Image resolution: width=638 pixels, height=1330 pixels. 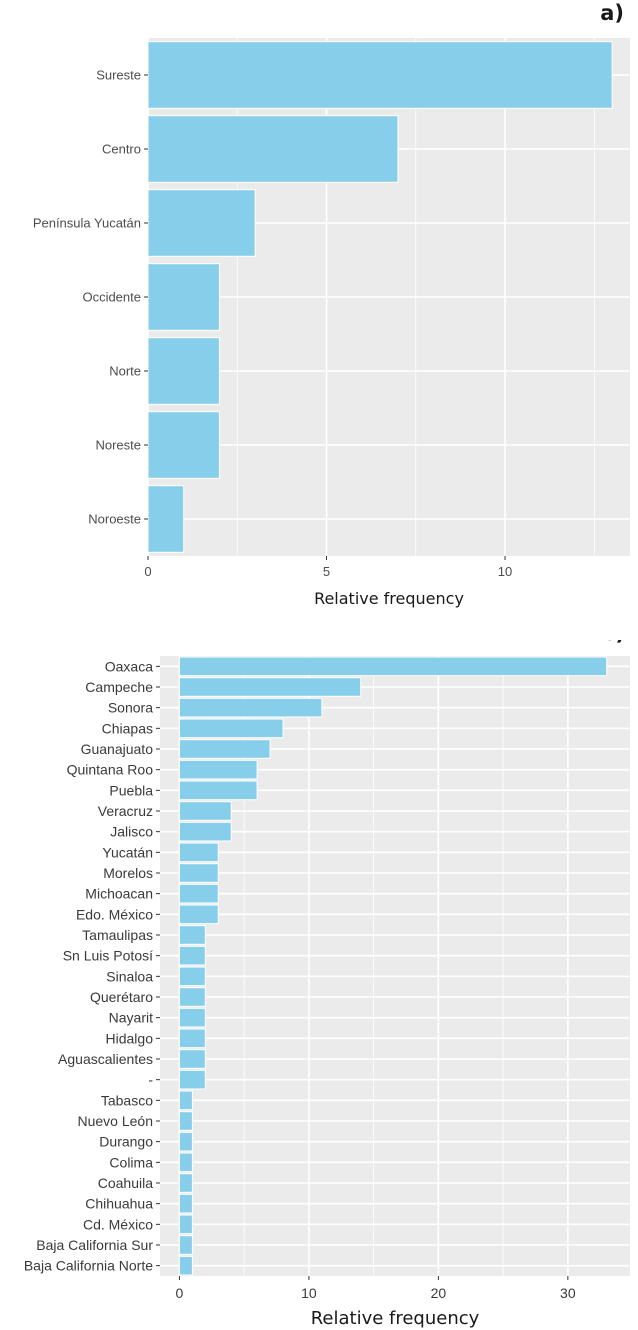 What do you see at coordinates (87, 223) in the screenshot?
I see `y-tick-label-peninsula-yucatan: Península Yucatán` at bounding box center [87, 223].